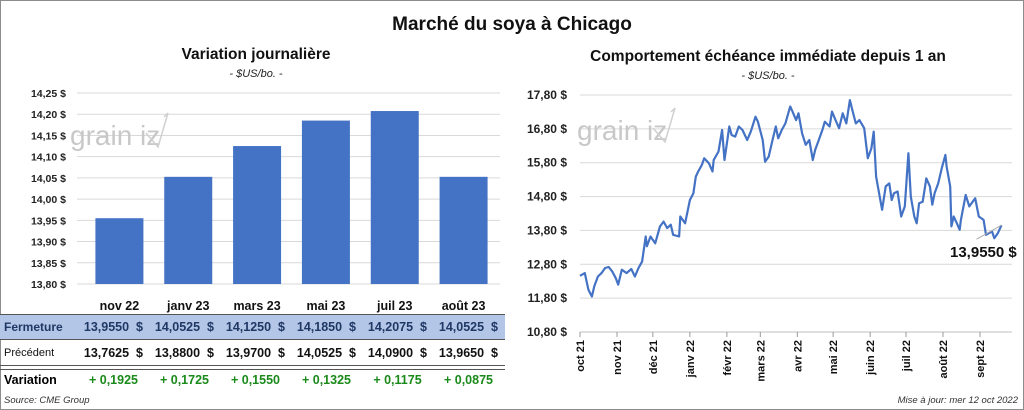 The width and height of the screenshot is (1024, 410). I want to click on y-tick-label: 14,00 $, so click(48, 200).